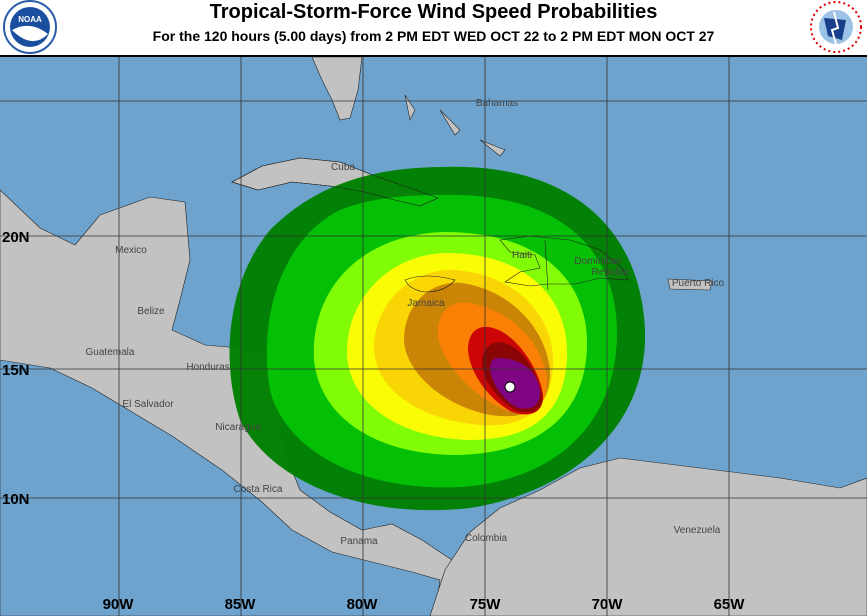 The width and height of the screenshot is (867, 616). What do you see at coordinates (648, 536) in the screenshot?
I see `south-america` at bounding box center [648, 536].